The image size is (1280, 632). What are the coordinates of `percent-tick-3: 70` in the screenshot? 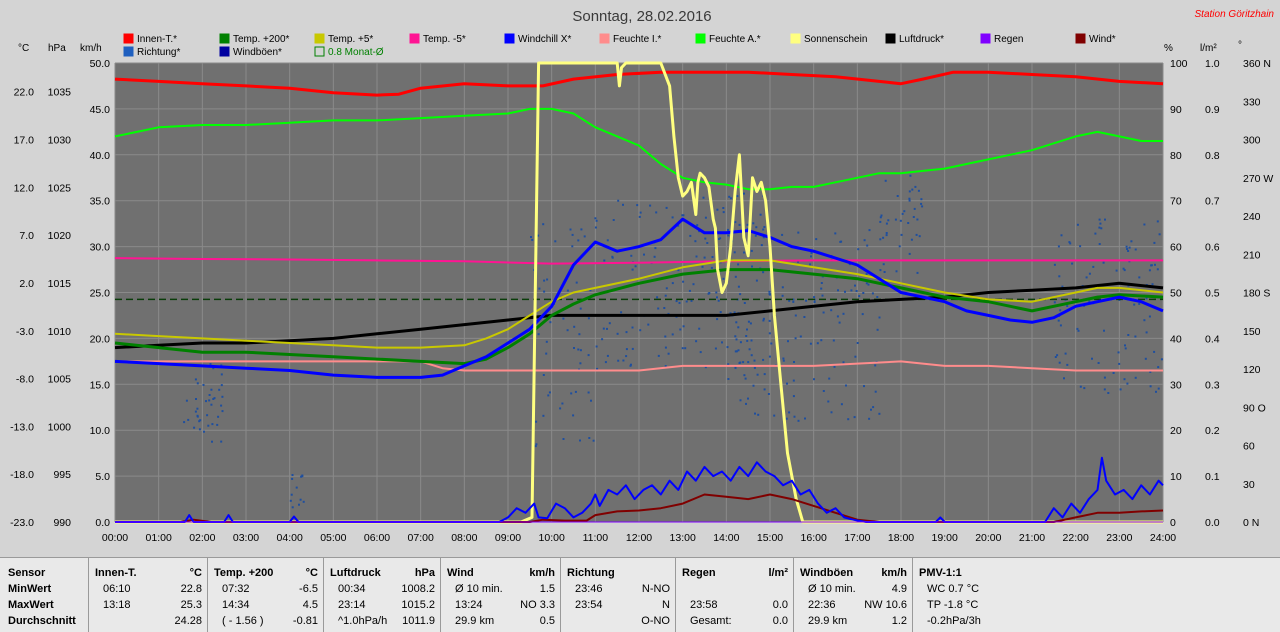 It's located at (1176, 202).